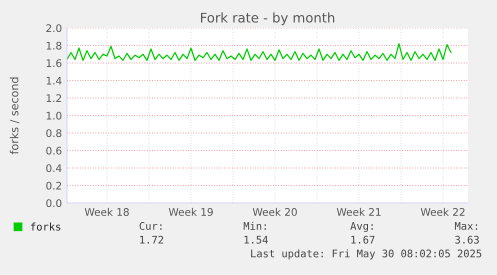 This screenshot has height=275, width=497. Describe the element at coordinates (466, 226) in the screenshot. I see `text: Max:` at that location.